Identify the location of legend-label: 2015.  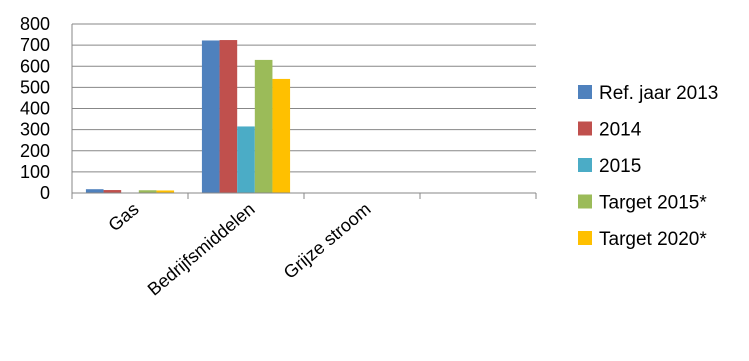
(620, 166).